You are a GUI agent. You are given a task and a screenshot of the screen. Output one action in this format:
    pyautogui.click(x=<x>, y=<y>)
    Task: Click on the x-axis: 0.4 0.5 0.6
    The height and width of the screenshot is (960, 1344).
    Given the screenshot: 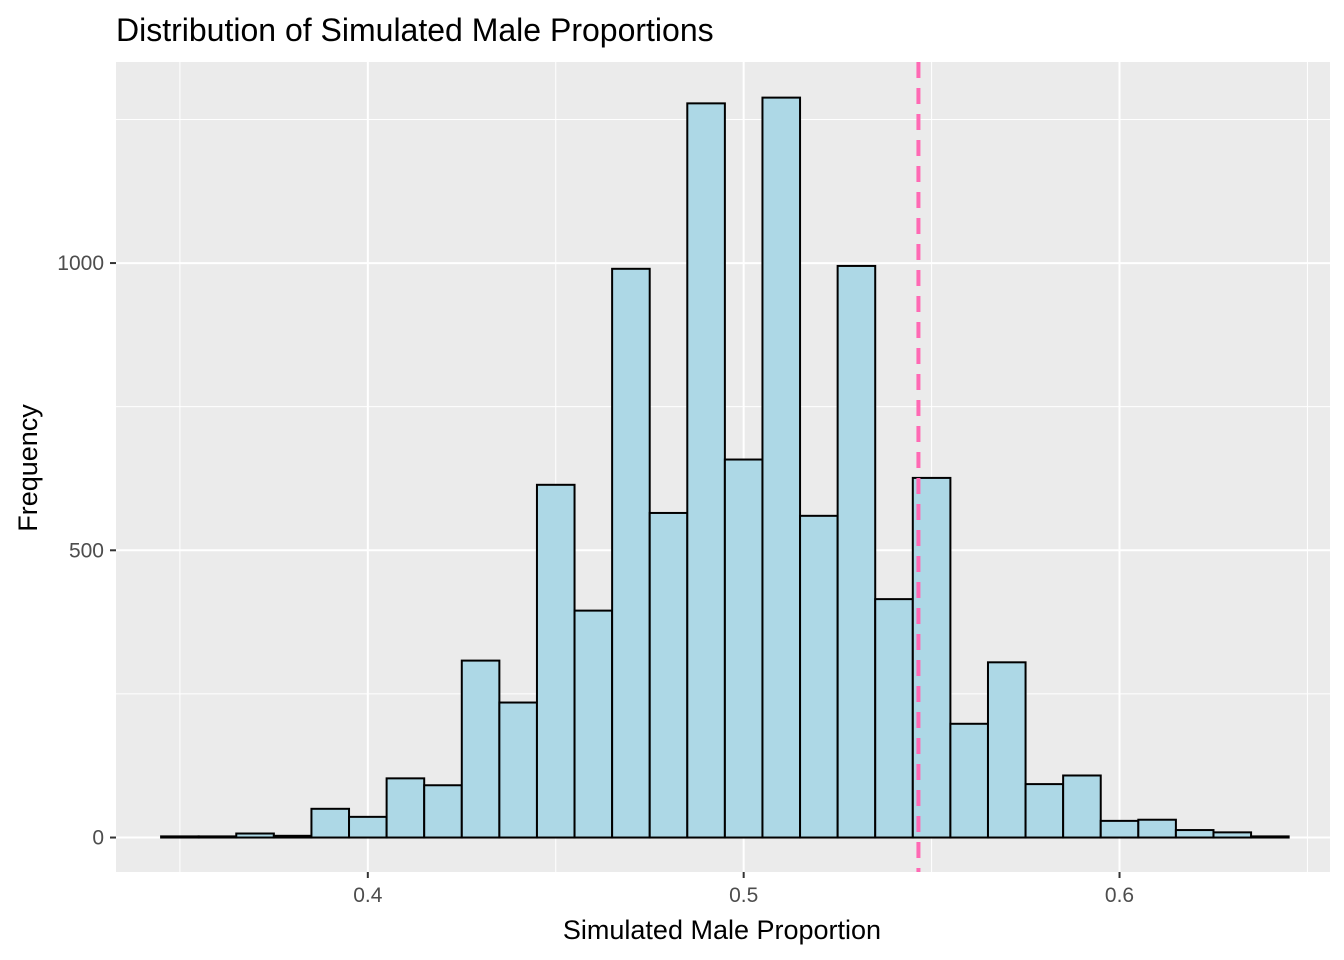 What is the action you would take?
    pyautogui.click(x=743, y=889)
    